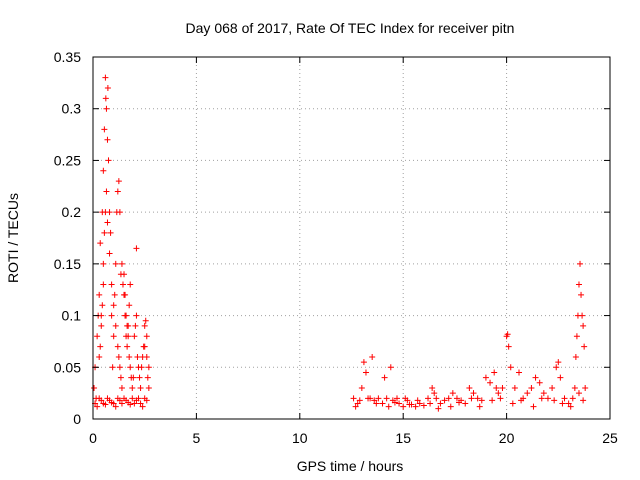  What do you see at coordinates (610, 438) in the screenshot?
I see `x-tick-label: 25` at bounding box center [610, 438].